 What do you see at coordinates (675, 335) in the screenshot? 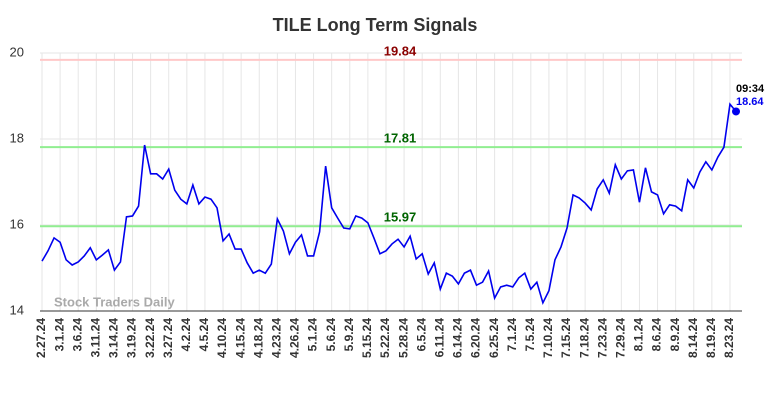
I see `x-tick-label: 8.9.24` at bounding box center [675, 335].